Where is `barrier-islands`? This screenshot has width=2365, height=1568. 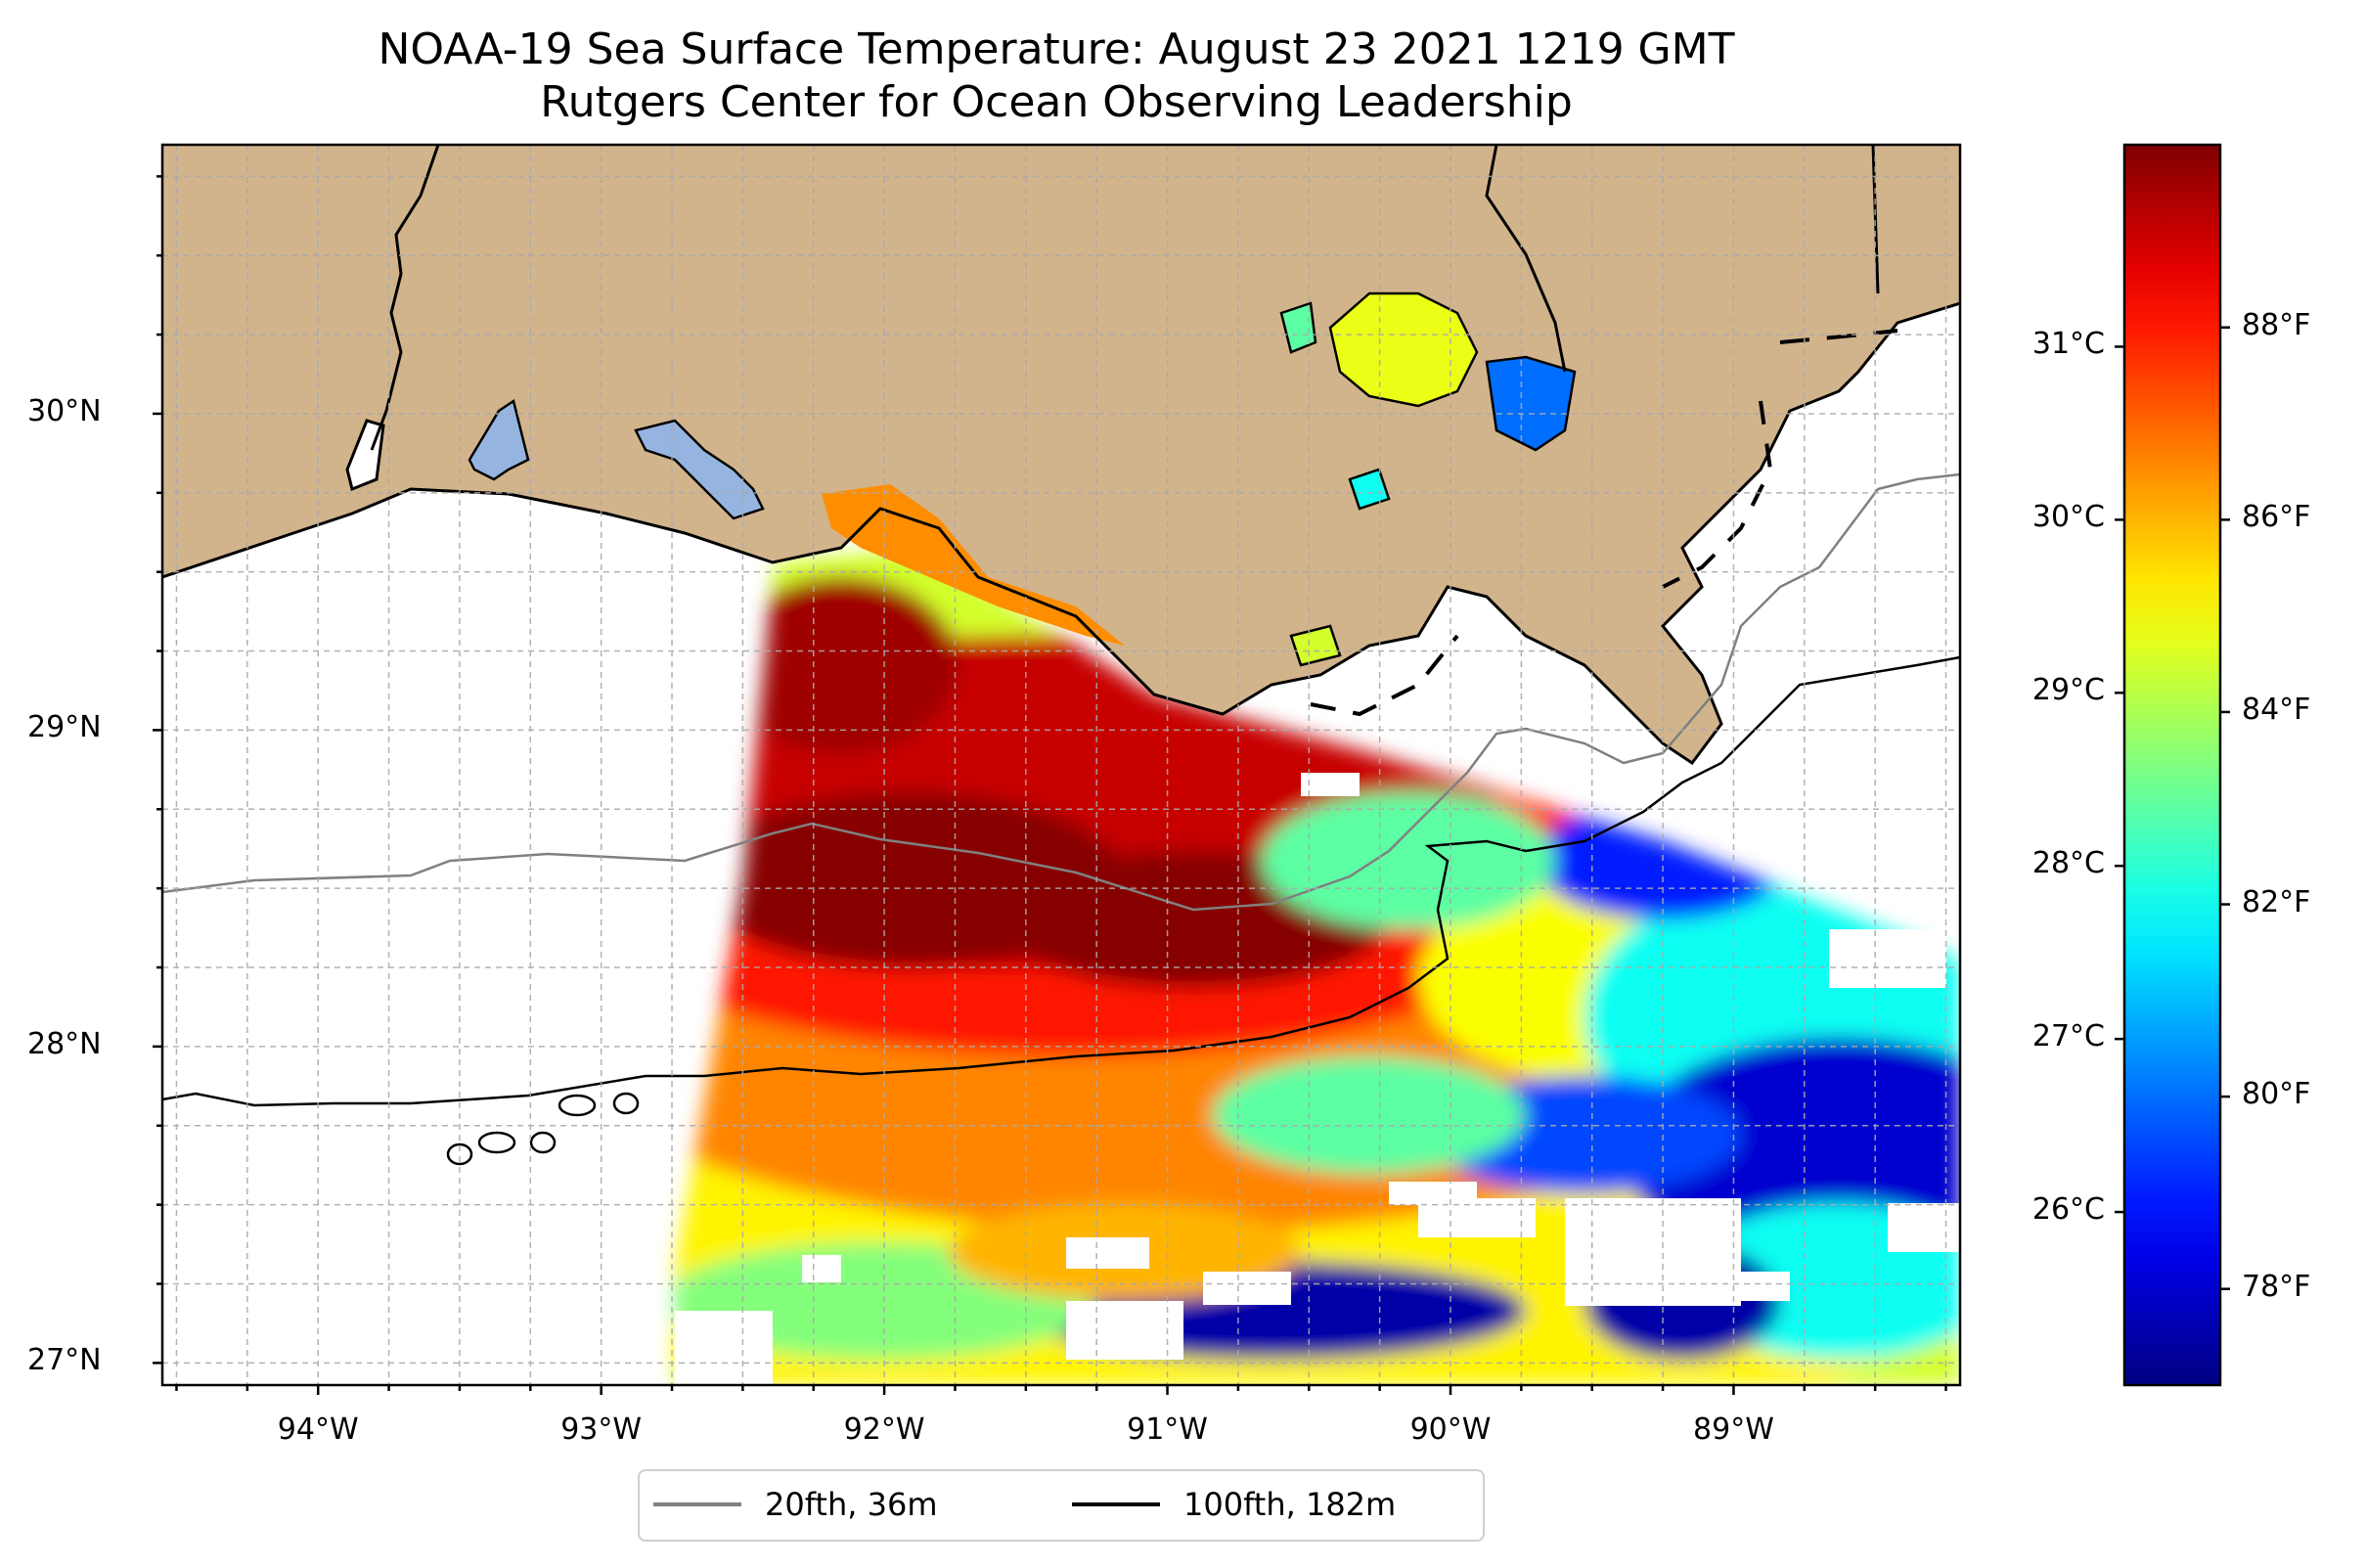
barrier-islands is located at coordinates (1838, 336).